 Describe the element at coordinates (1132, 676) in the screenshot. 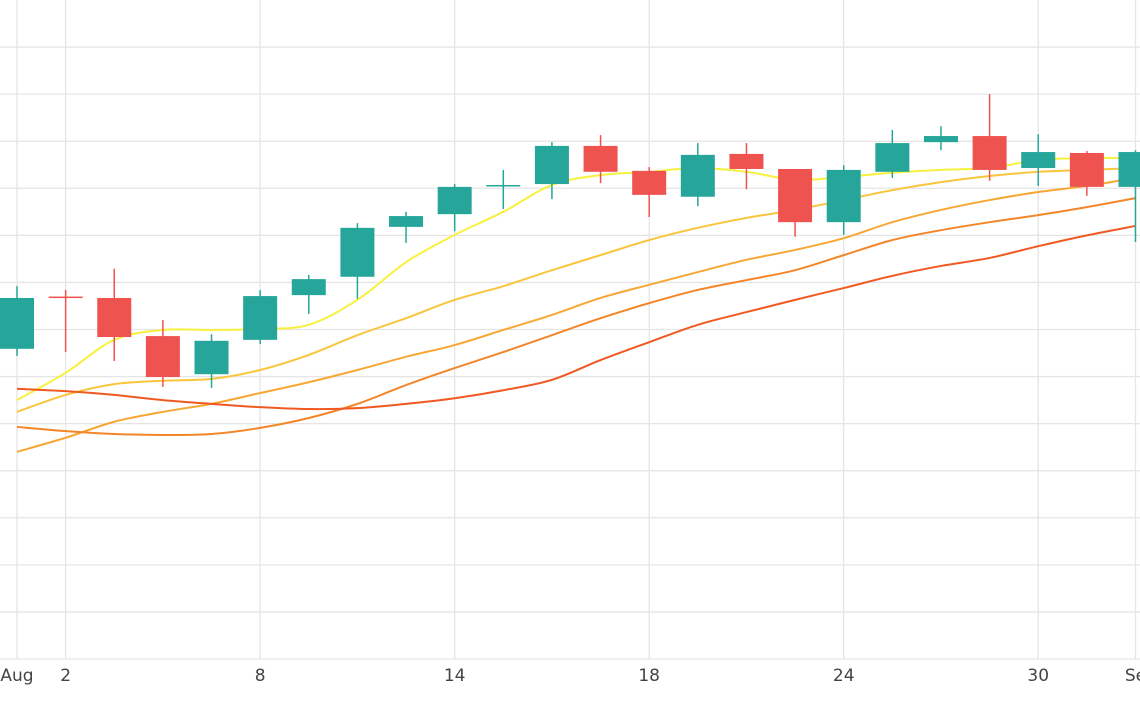

I see `x-tick-label: Se` at that location.